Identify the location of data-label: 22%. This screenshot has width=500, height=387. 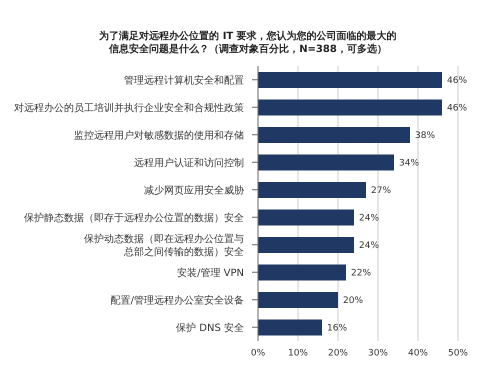
(361, 273).